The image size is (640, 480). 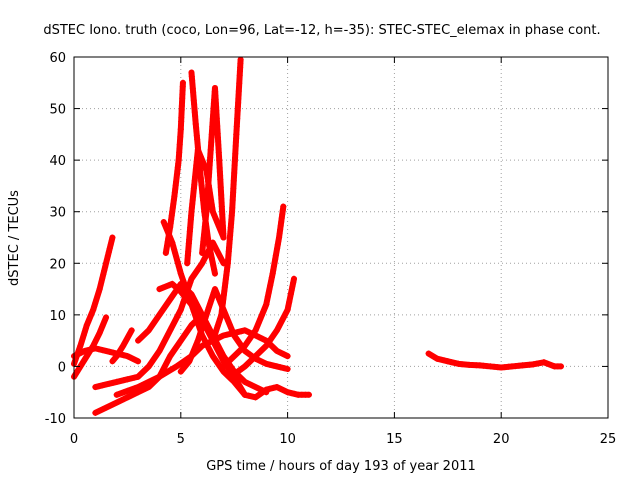 I want to click on x-tick-label: 20, so click(x=501, y=439).